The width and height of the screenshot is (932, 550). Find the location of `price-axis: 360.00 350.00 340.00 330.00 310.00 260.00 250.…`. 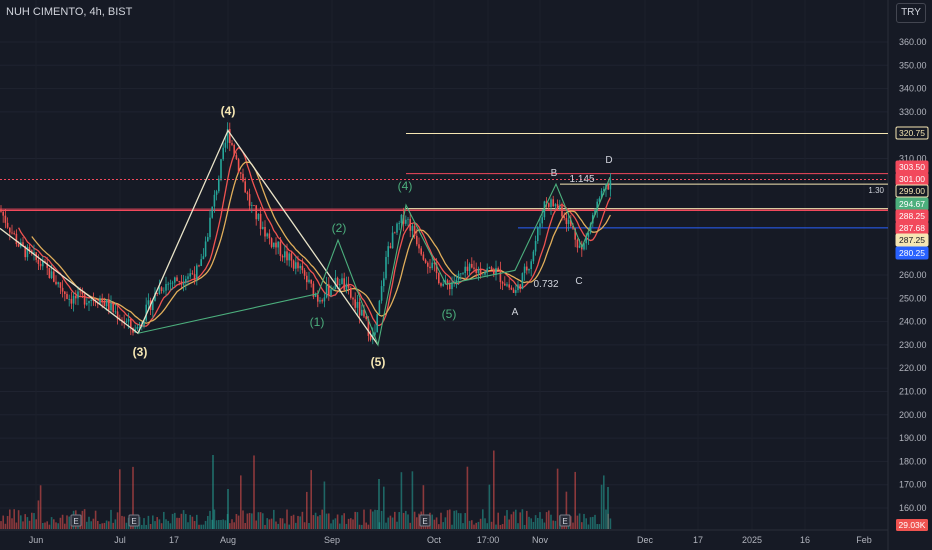

price-axis: 360.00 350.00 340.00 330.00 310.00 260.00 250.… is located at coordinates (912, 284).